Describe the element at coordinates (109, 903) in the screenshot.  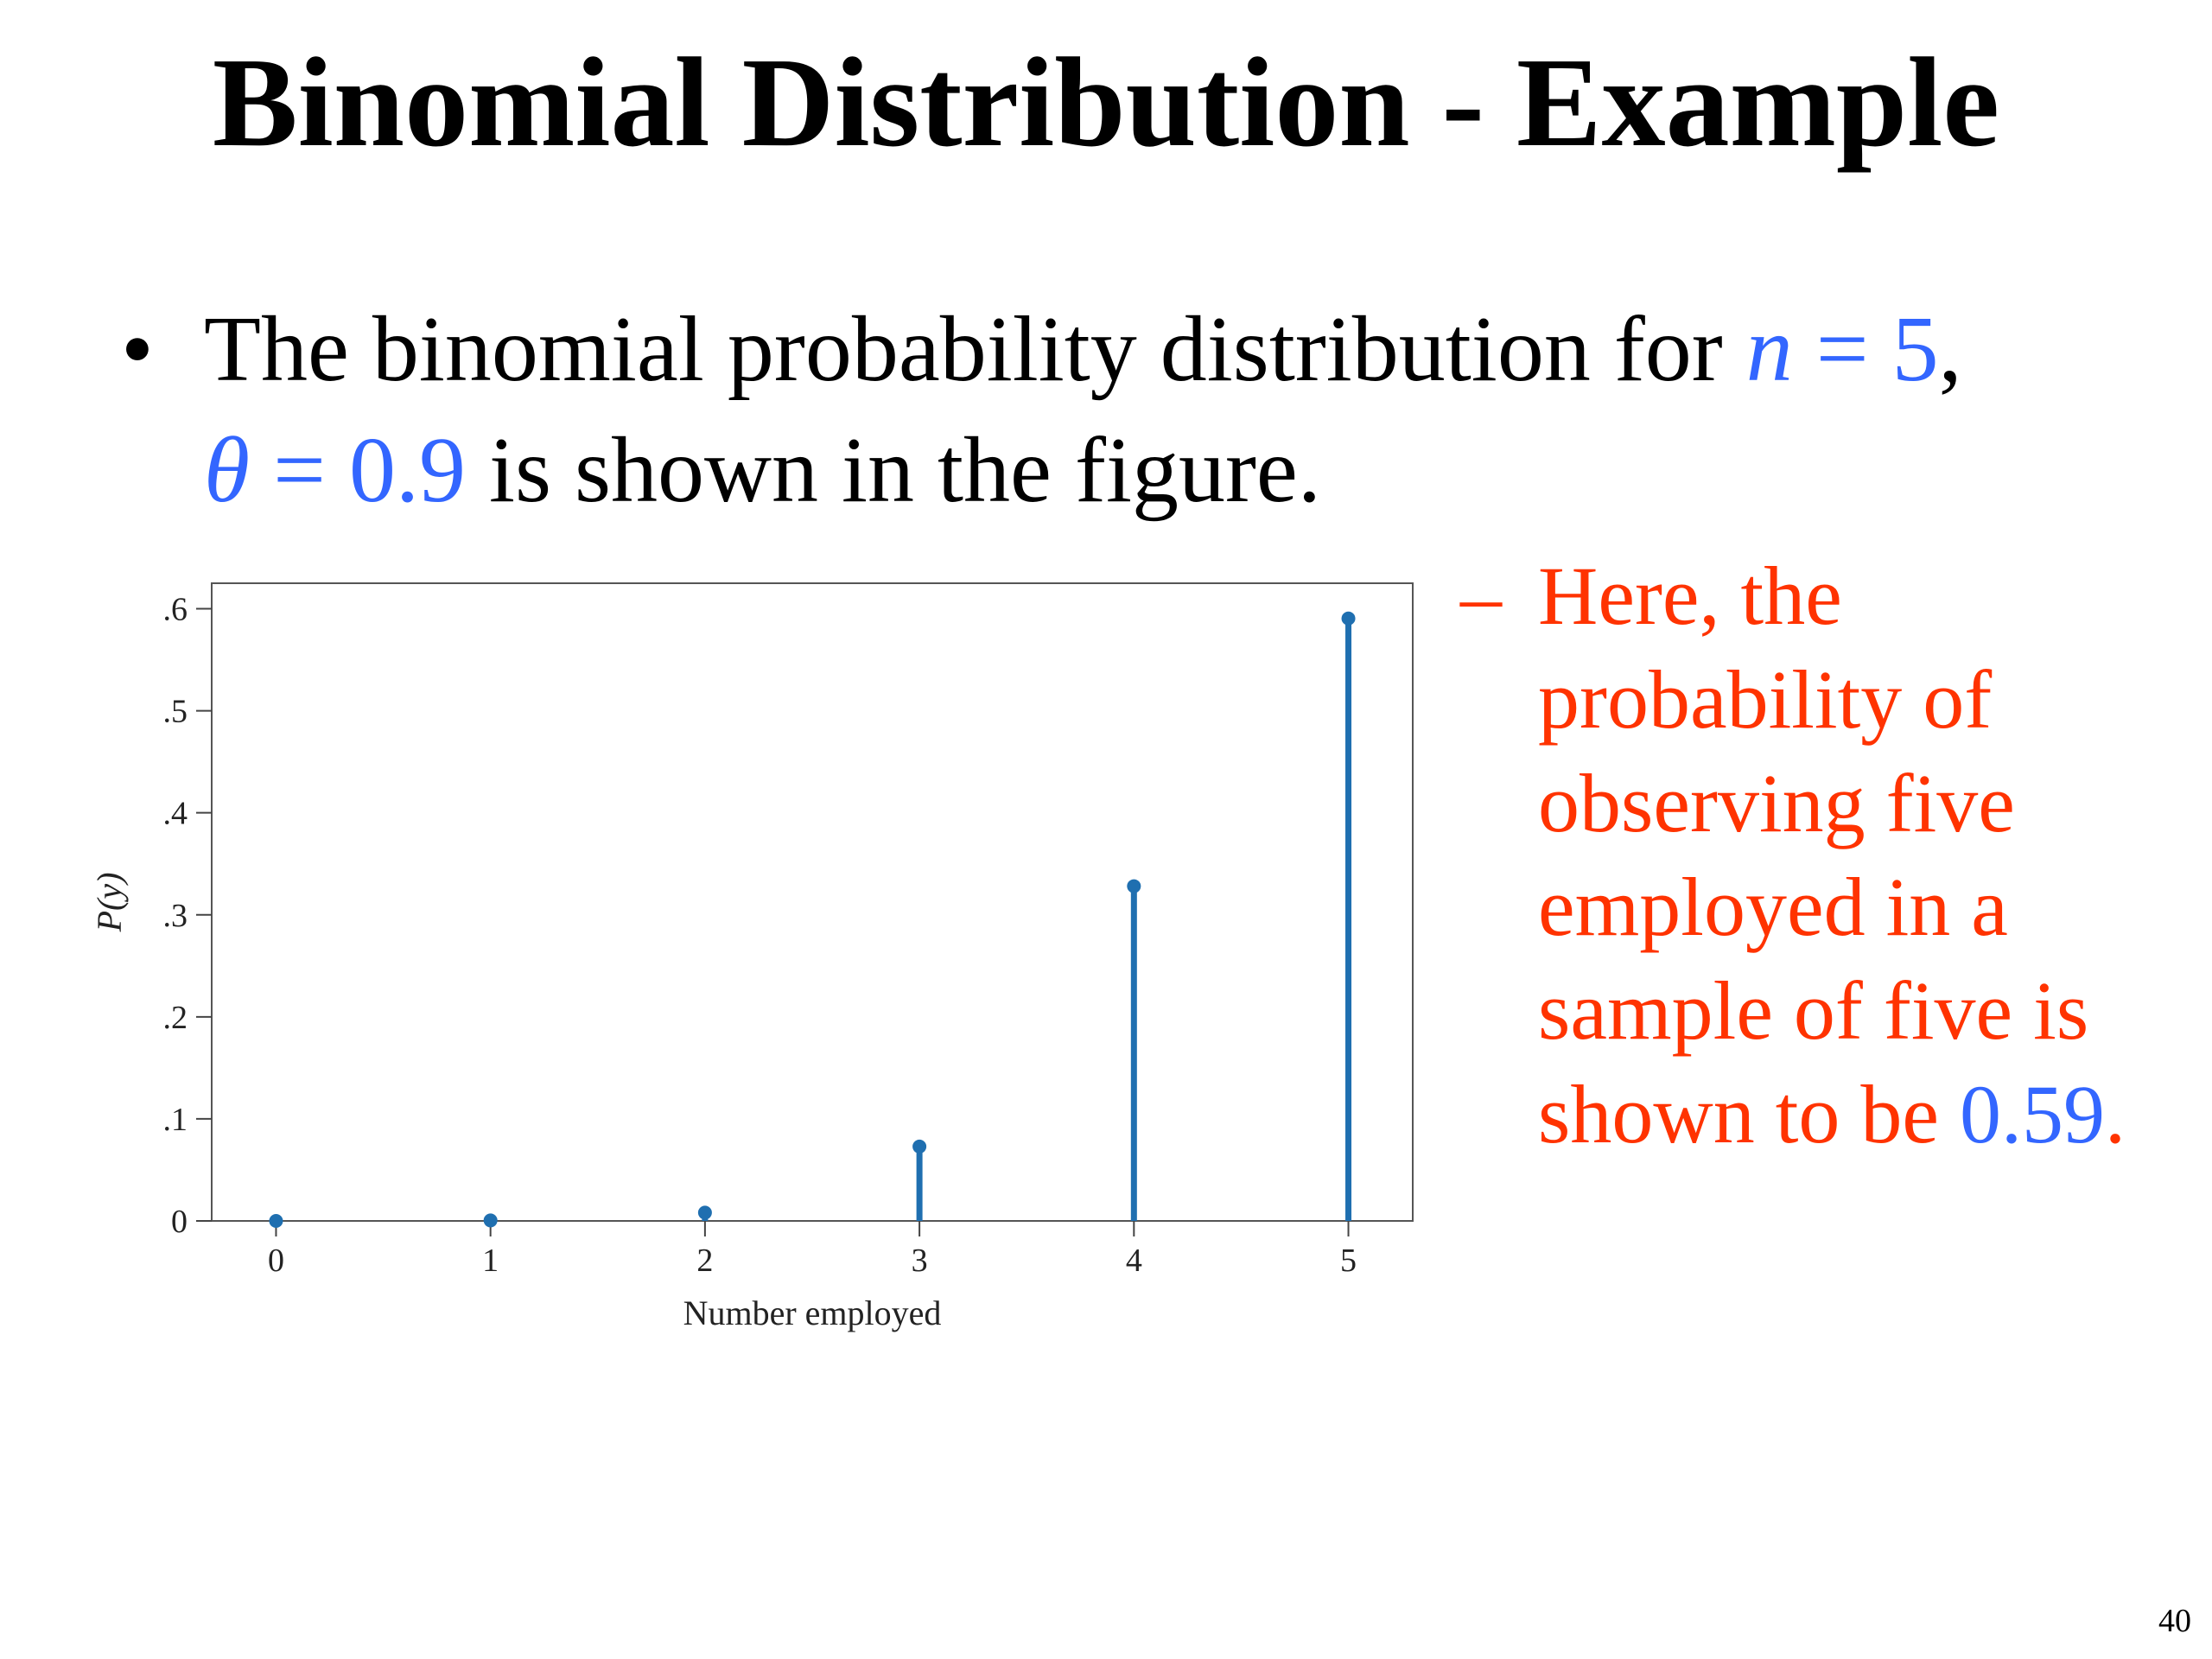
I see `y-axis-label: P(y)` at that location.